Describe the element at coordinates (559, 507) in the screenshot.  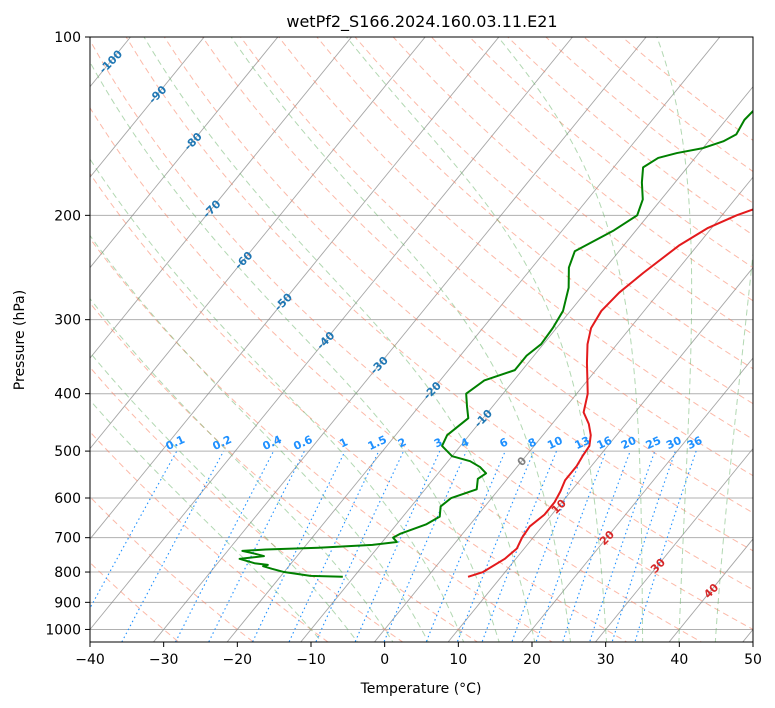
I see `isotherm-label: 10` at that location.